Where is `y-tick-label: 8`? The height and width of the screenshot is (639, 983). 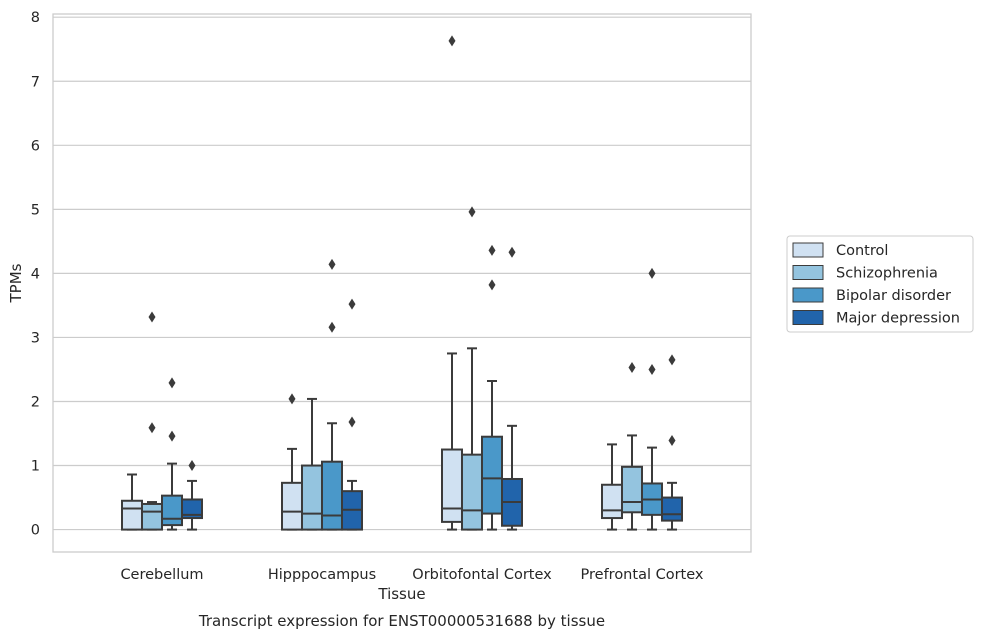
y-tick-label: 8 is located at coordinates (35, 18).